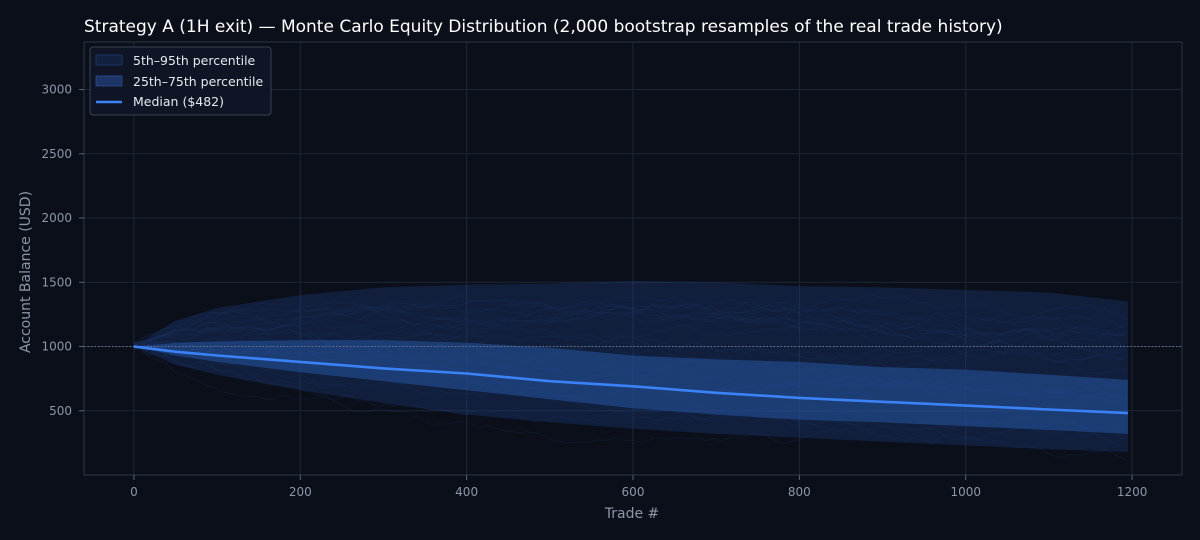 This screenshot has height=540, width=1200. I want to click on median-line, so click(630, 380).